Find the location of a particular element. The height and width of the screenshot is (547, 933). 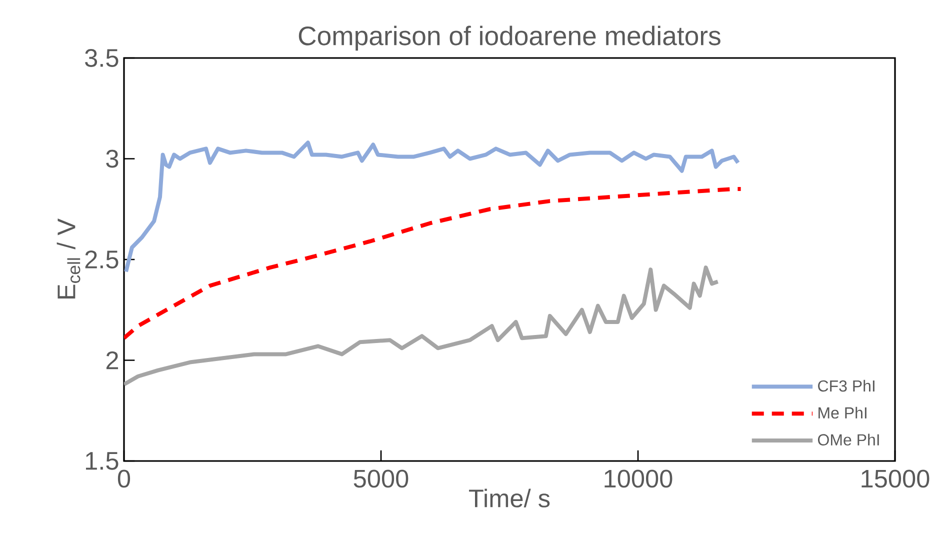

y-tick-label: 2 is located at coordinates (112, 360).